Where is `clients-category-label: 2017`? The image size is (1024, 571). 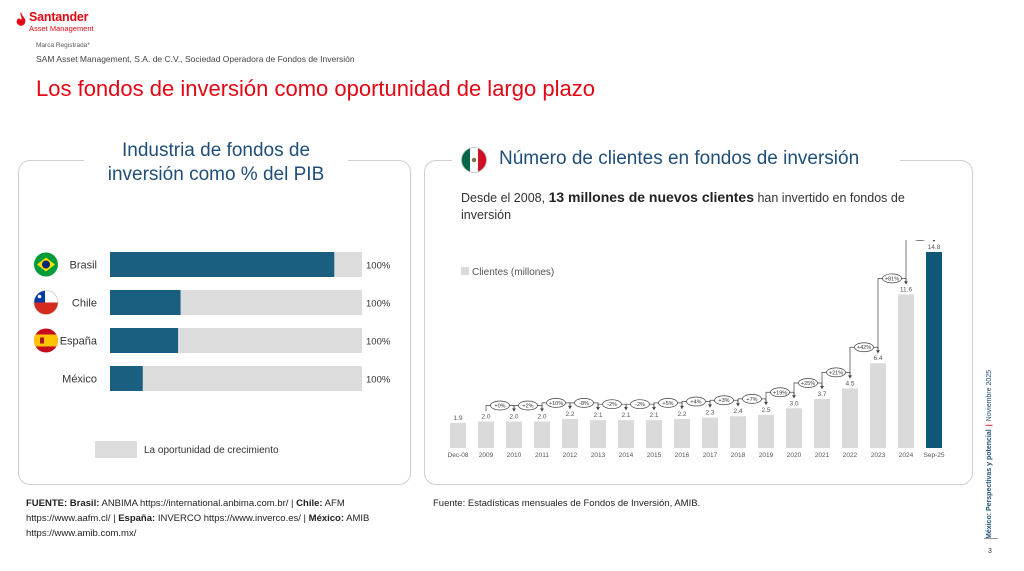 clients-category-label: 2017 is located at coordinates (710, 455).